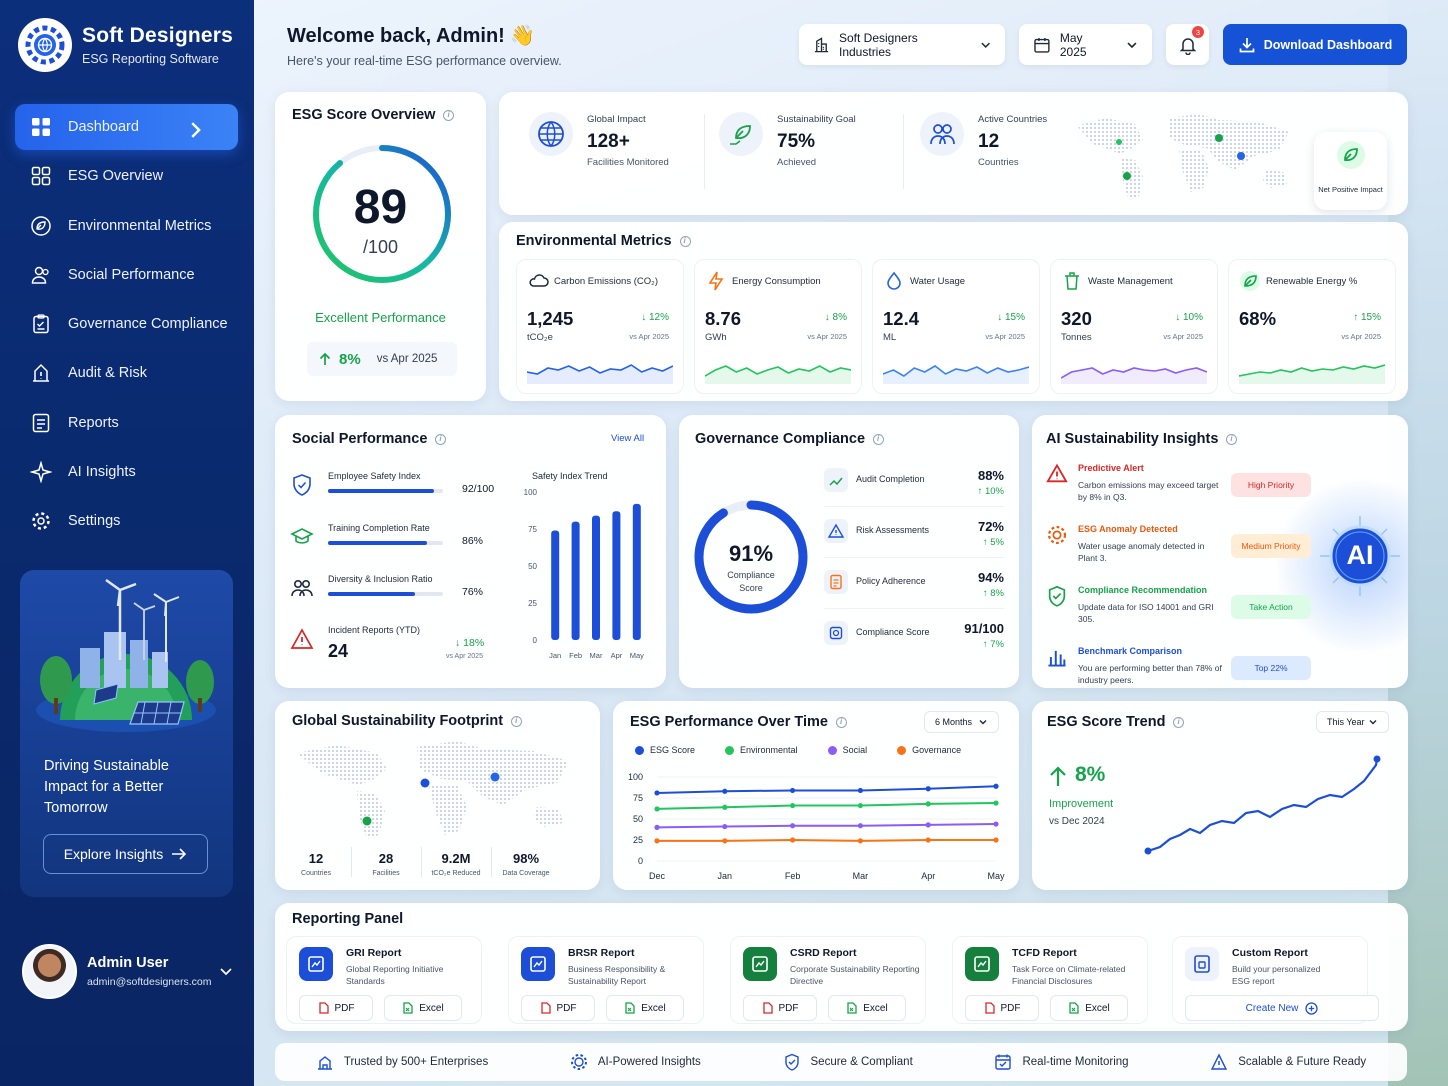 Image resolution: width=1448 pixels, height=1086 pixels. What do you see at coordinates (1134, 376) in the screenshot?
I see `sparkline-area` at bounding box center [1134, 376].